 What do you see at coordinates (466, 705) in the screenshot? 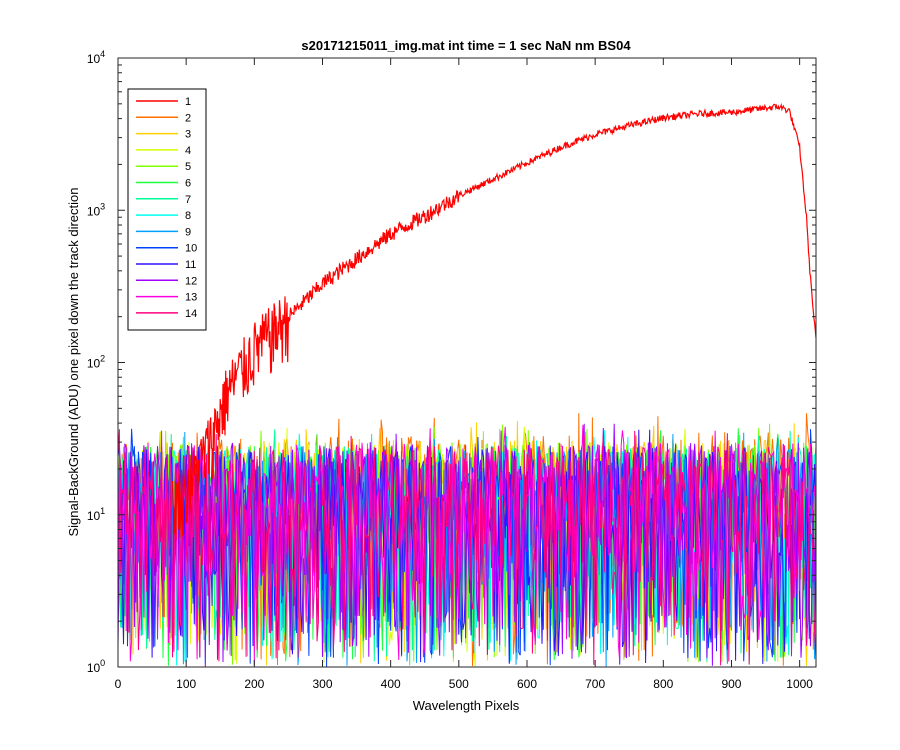
I see `x-axis-label: Wavelength Pixels` at bounding box center [466, 705].